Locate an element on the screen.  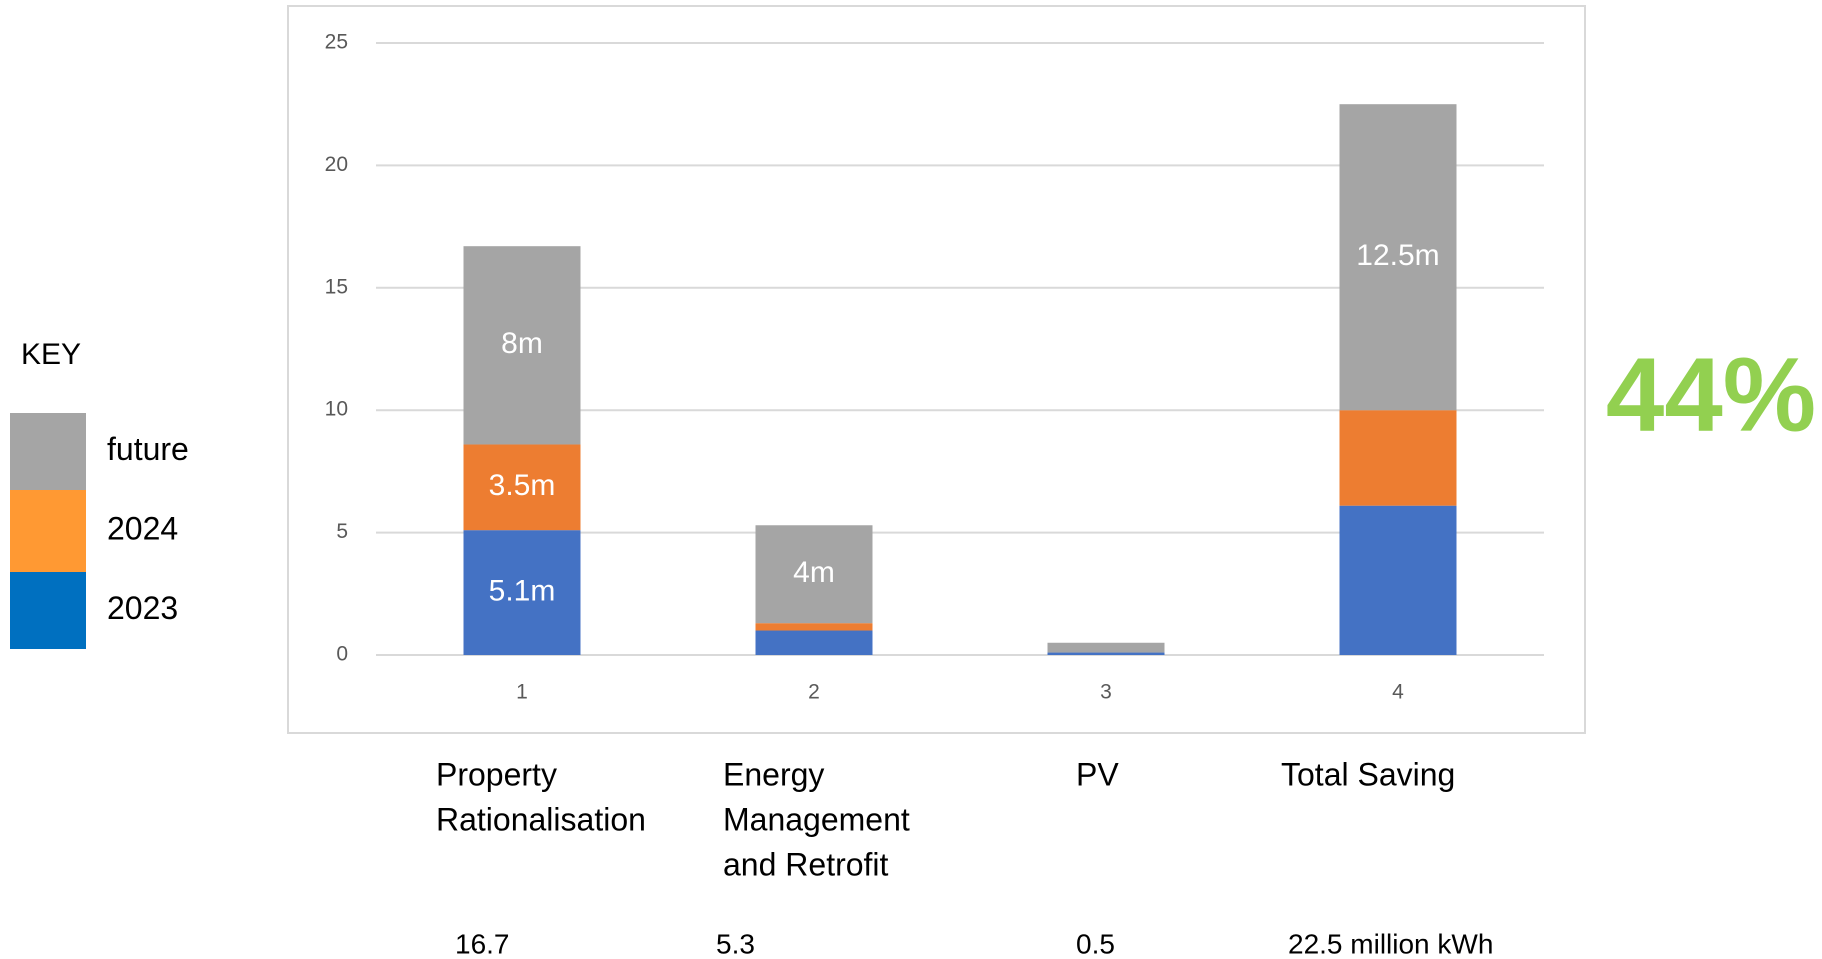
data-label: 5.1m is located at coordinates (522, 590).